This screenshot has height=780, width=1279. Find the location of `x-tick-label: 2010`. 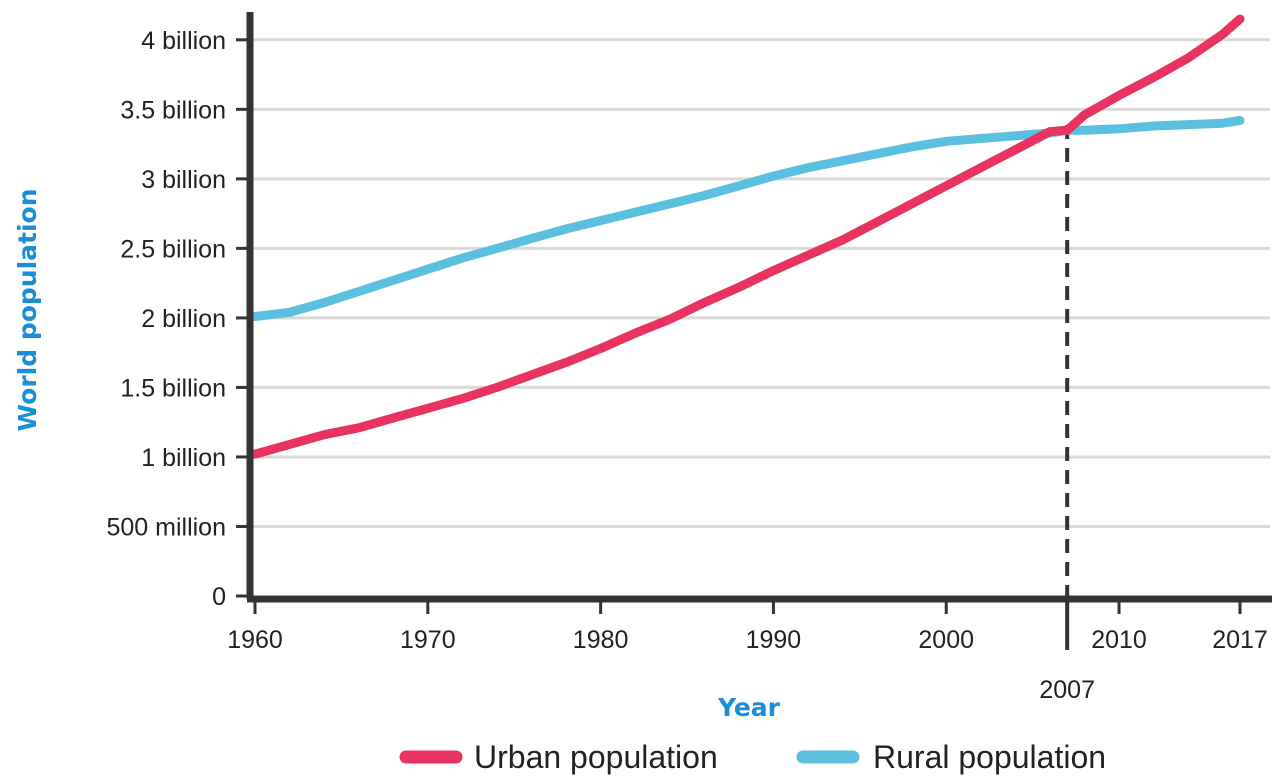

x-tick-label: 2010 is located at coordinates (1119, 640).